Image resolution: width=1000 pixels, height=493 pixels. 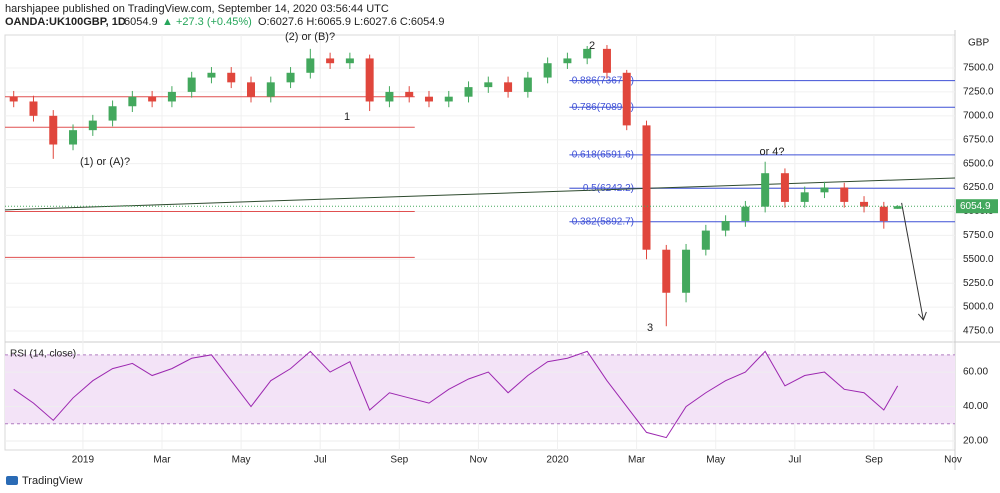 I want to click on y-tick-label: 5500.0, so click(x=978, y=259).